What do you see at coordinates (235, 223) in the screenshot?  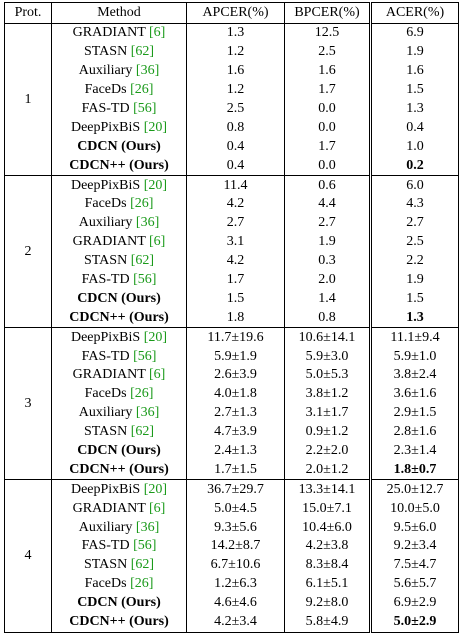 I see `apcer-cell: 2.7` at bounding box center [235, 223].